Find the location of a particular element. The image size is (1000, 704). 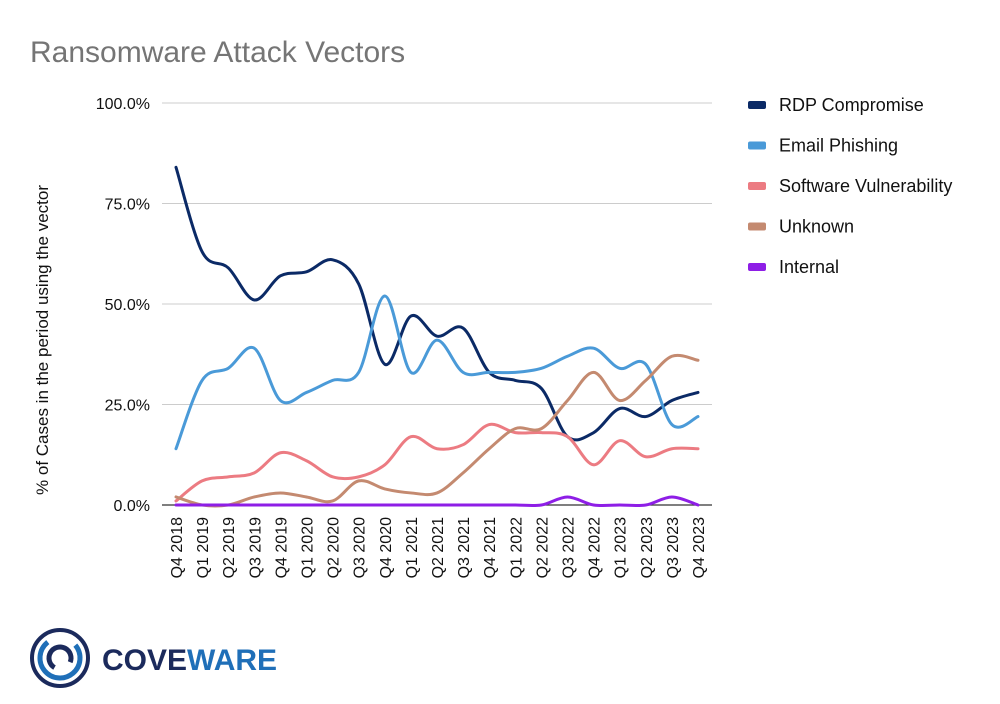

y-tick-label: 25.0% is located at coordinates (127, 406).